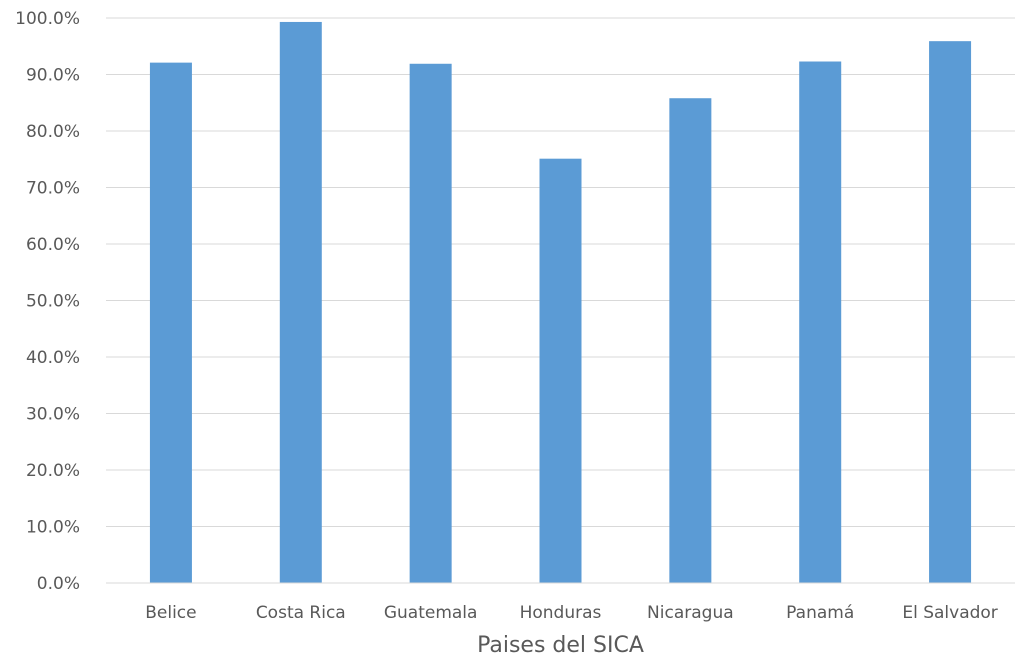 The width and height of the screenshot is (1023, 662). Describe the element at coordinates (560, 370) in the screenshot. I see `bar-honduras` at that location.